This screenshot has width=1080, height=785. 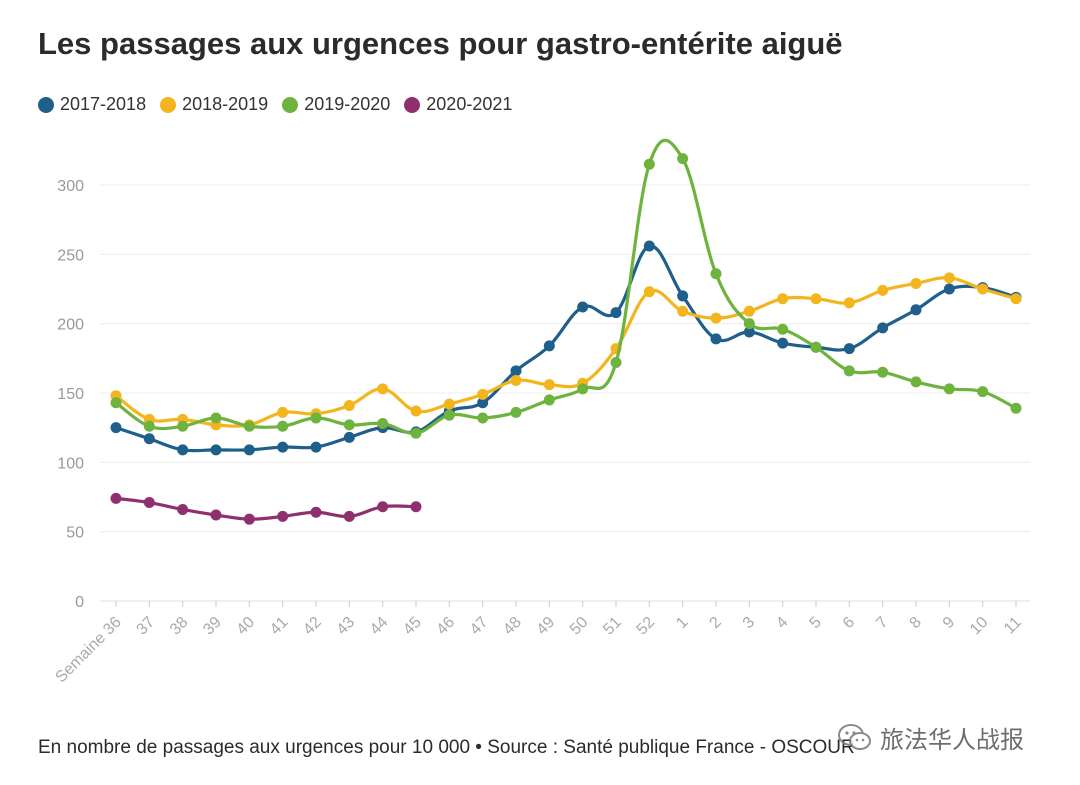 What do you see at coordinates (225, 104) in the screenshot?
I see `legend-label: 2018-2019` at bounding box center [225, 104].